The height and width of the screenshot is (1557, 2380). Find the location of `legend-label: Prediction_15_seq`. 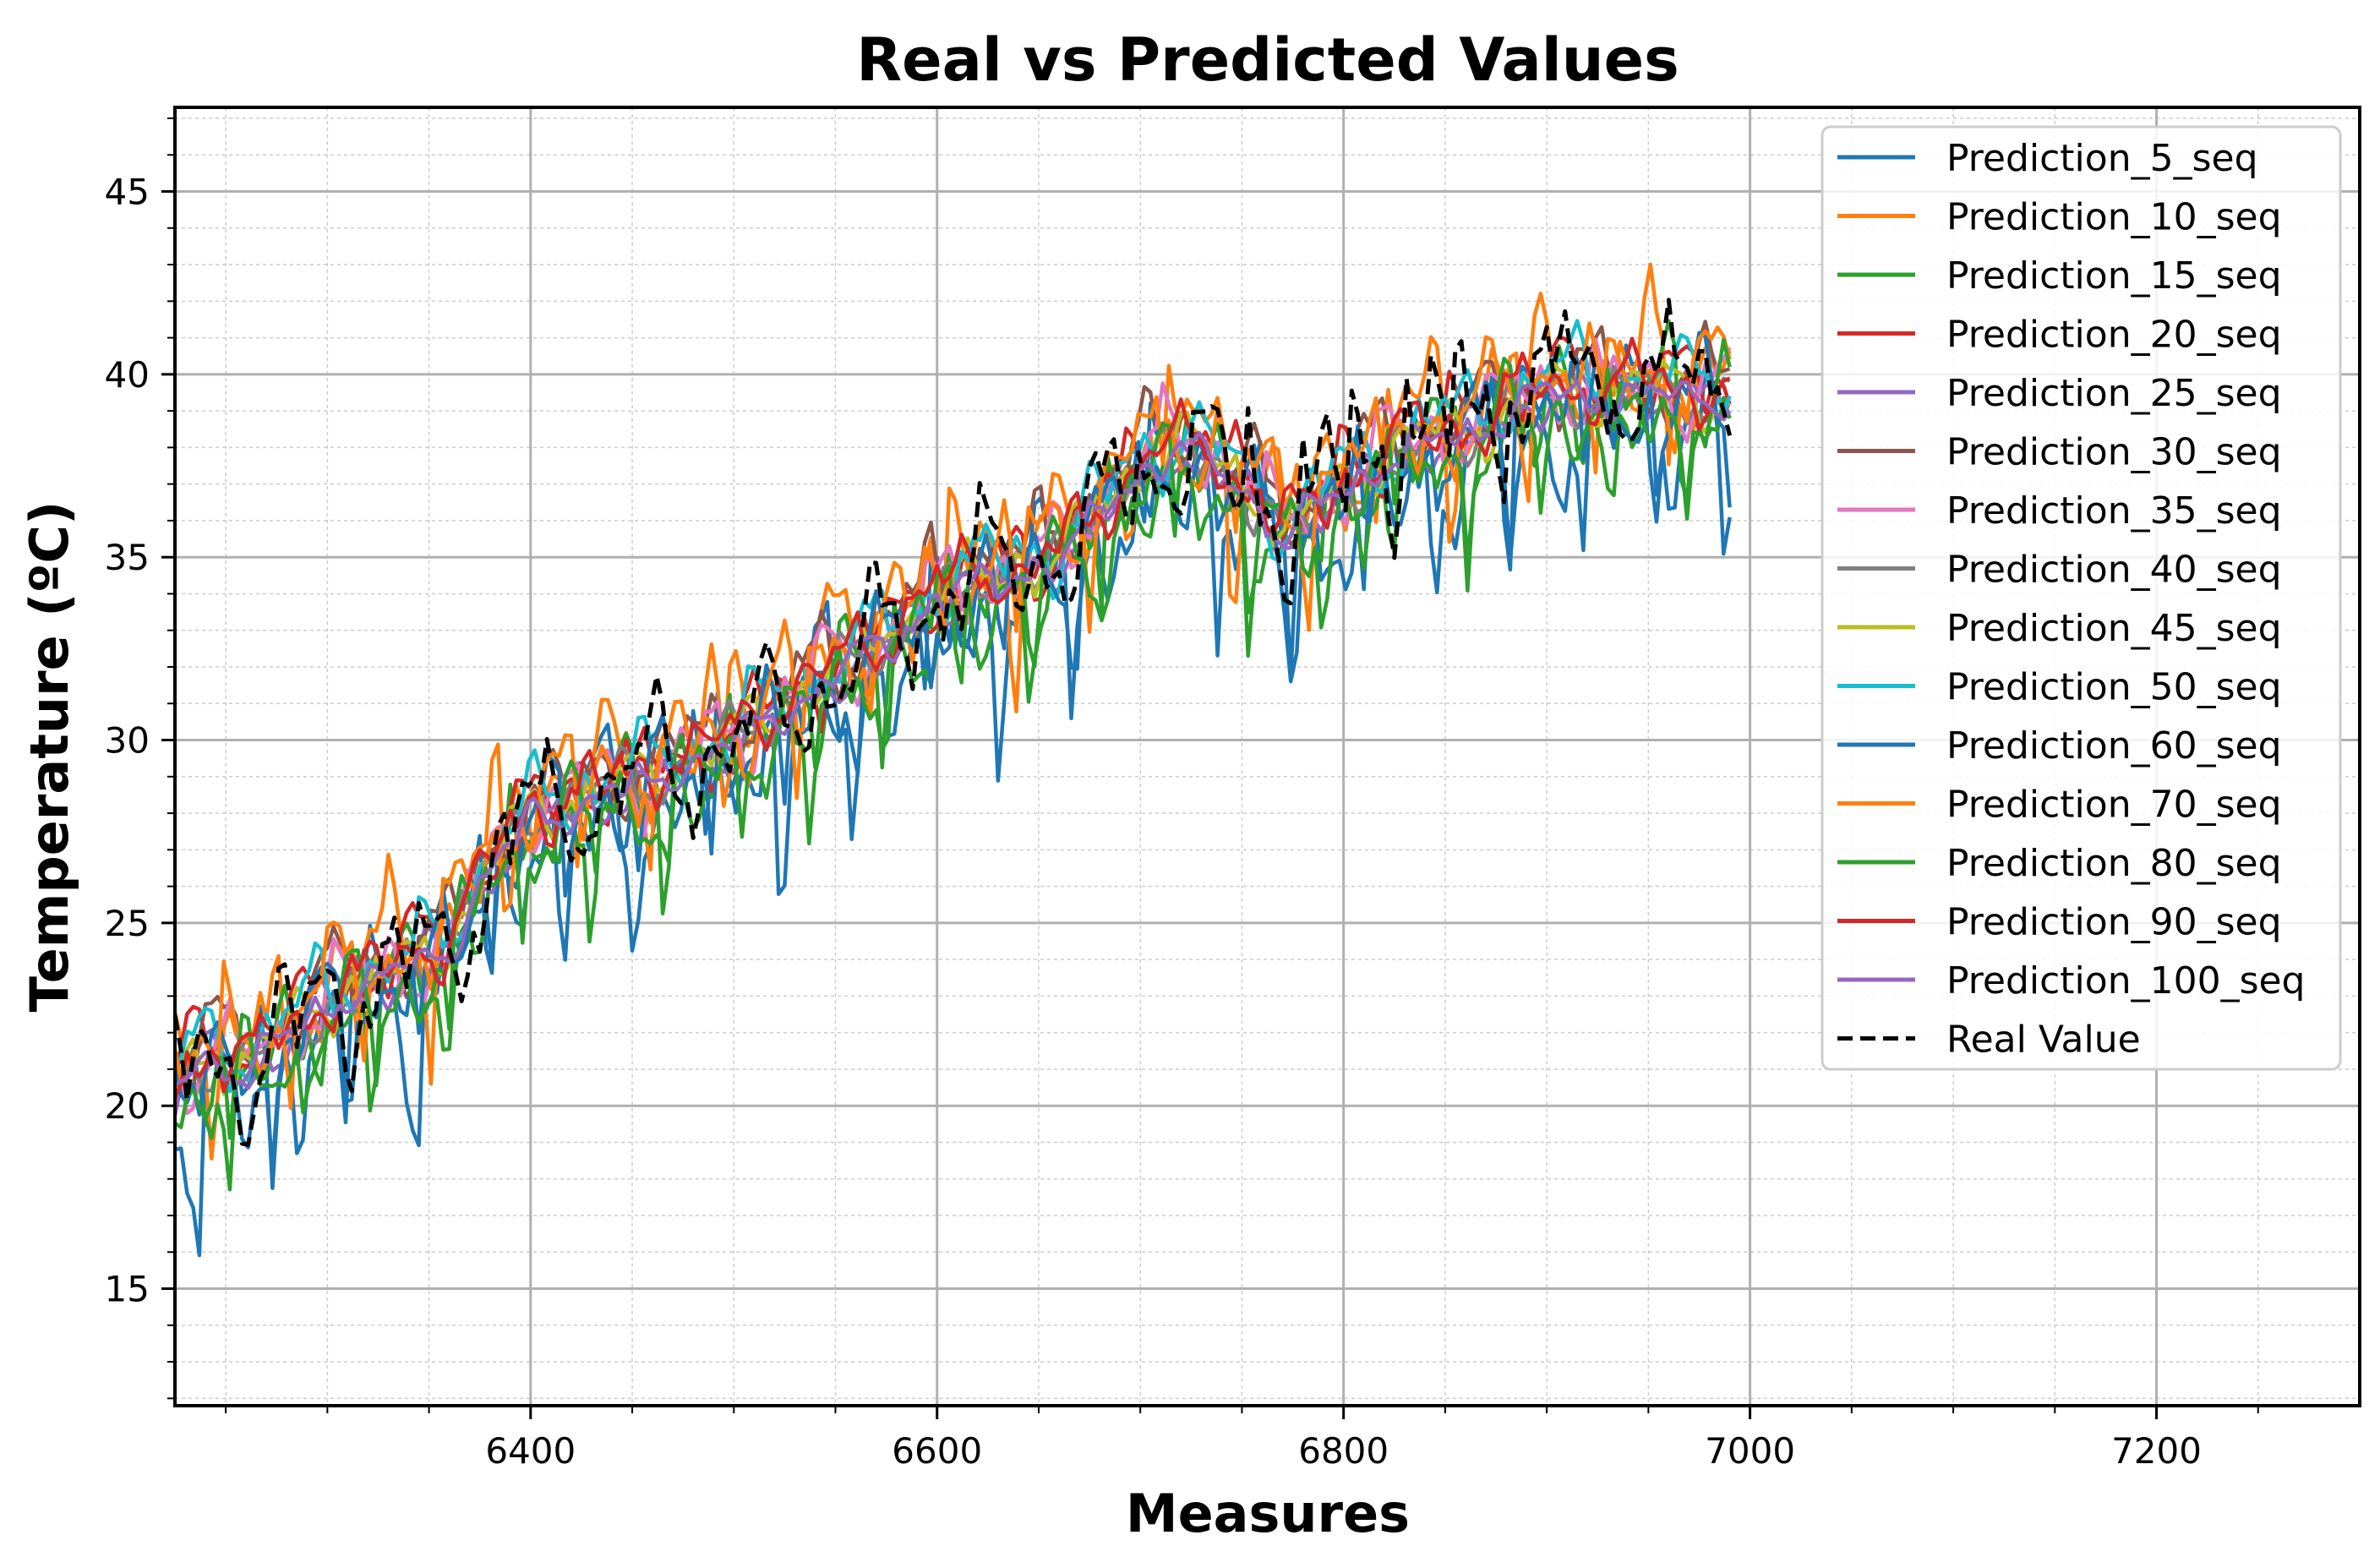

legend-label: Prediction_15_seq is located at coordinates (2114, 276).